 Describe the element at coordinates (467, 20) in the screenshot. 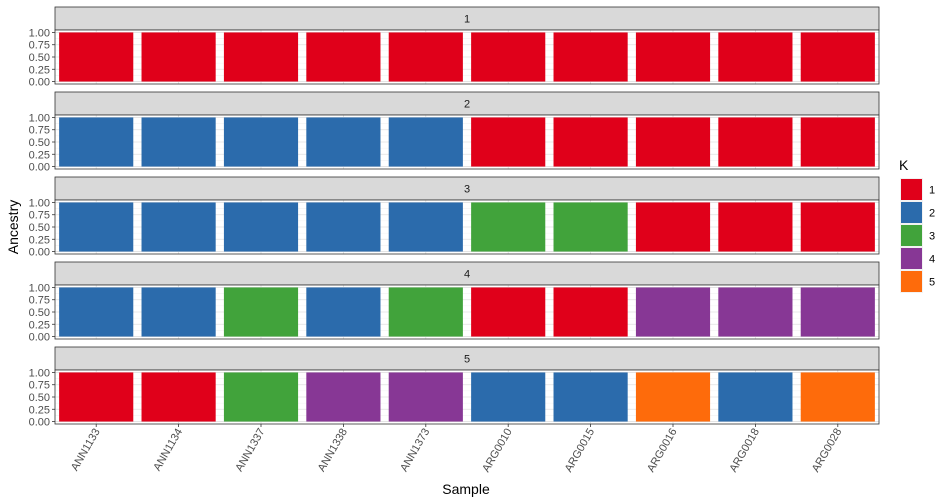

I see `panel-strip-label: 1` at that location.